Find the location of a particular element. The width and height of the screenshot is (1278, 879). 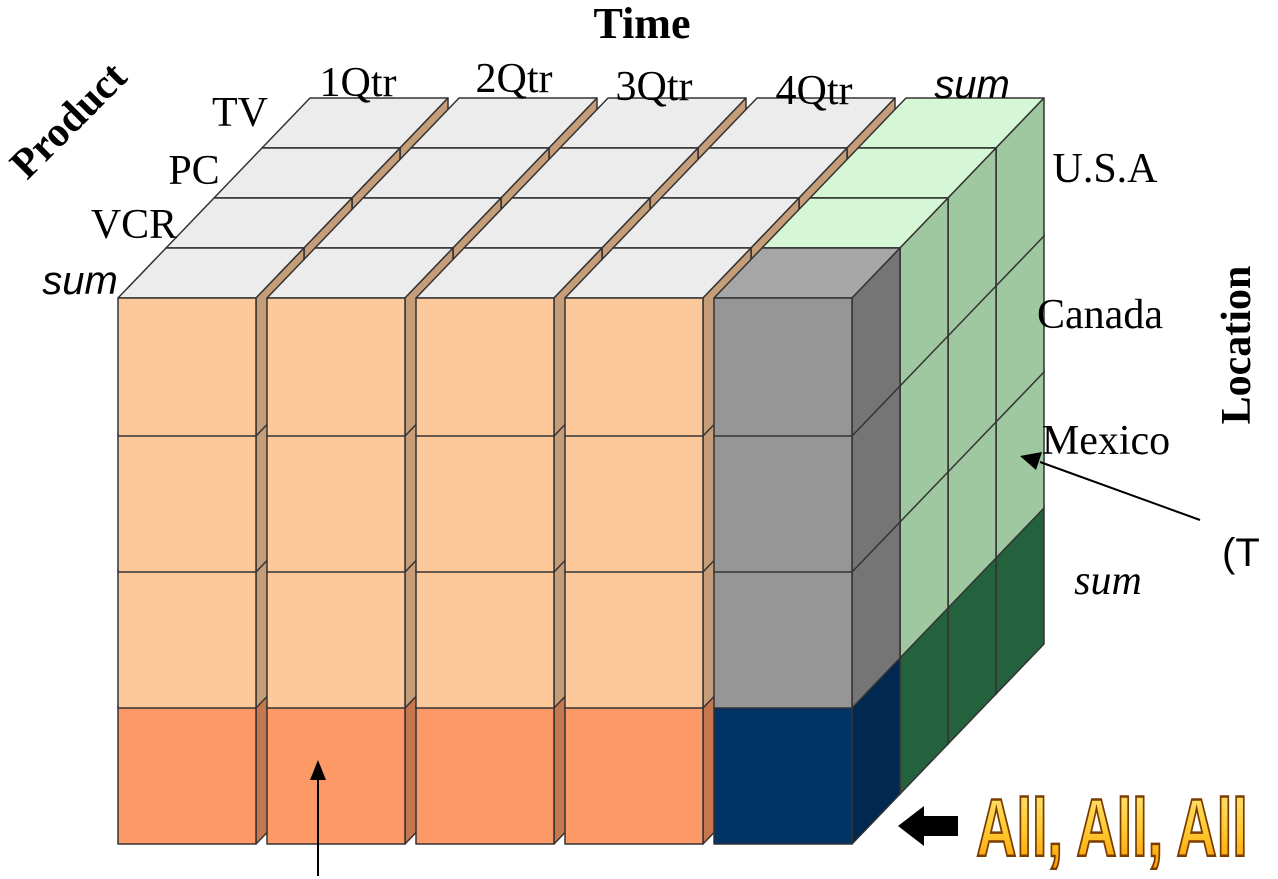

left-arrow-icon is located at coordinates (928, 826).